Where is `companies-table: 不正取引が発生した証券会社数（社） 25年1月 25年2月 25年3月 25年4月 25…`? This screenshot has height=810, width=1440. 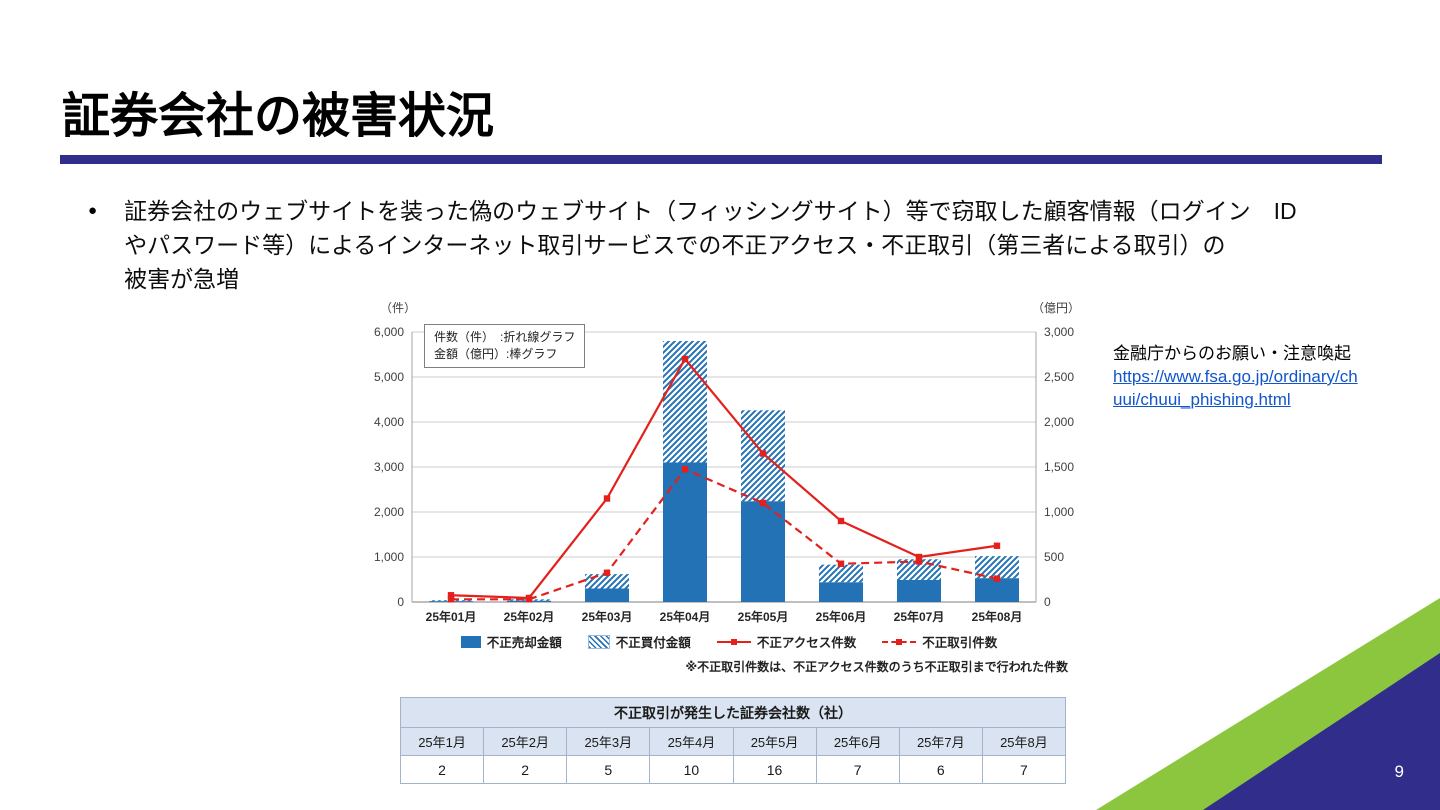 companies-table: 不正取引が発生した証券会社数（社） 25年1月 25年2月 25年3月 25年4月 25… is located at coordinates (733, 740).